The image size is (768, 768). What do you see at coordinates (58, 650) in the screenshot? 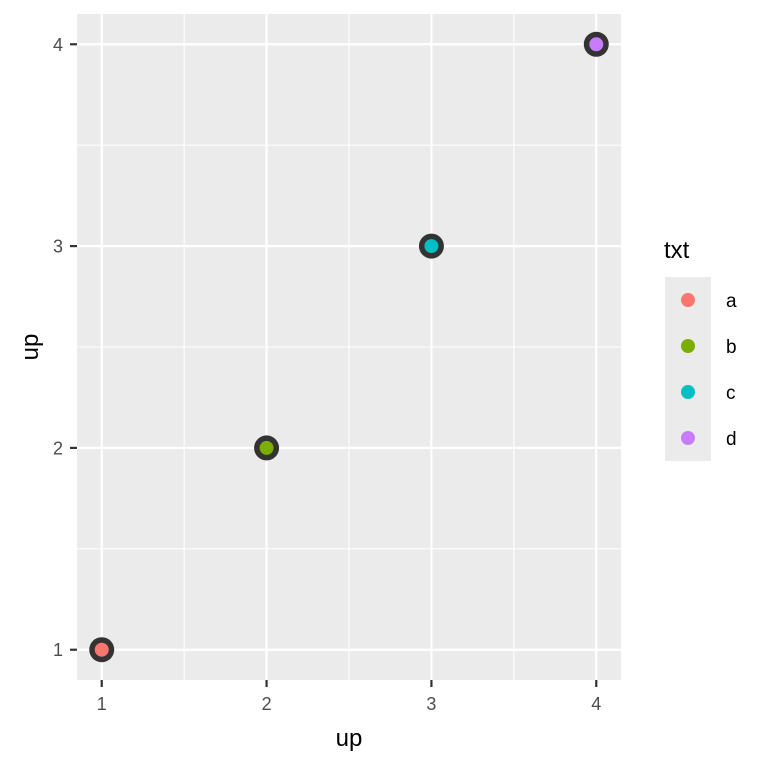
I see `y-tick-label: 1` at bounding box center [58, 650].